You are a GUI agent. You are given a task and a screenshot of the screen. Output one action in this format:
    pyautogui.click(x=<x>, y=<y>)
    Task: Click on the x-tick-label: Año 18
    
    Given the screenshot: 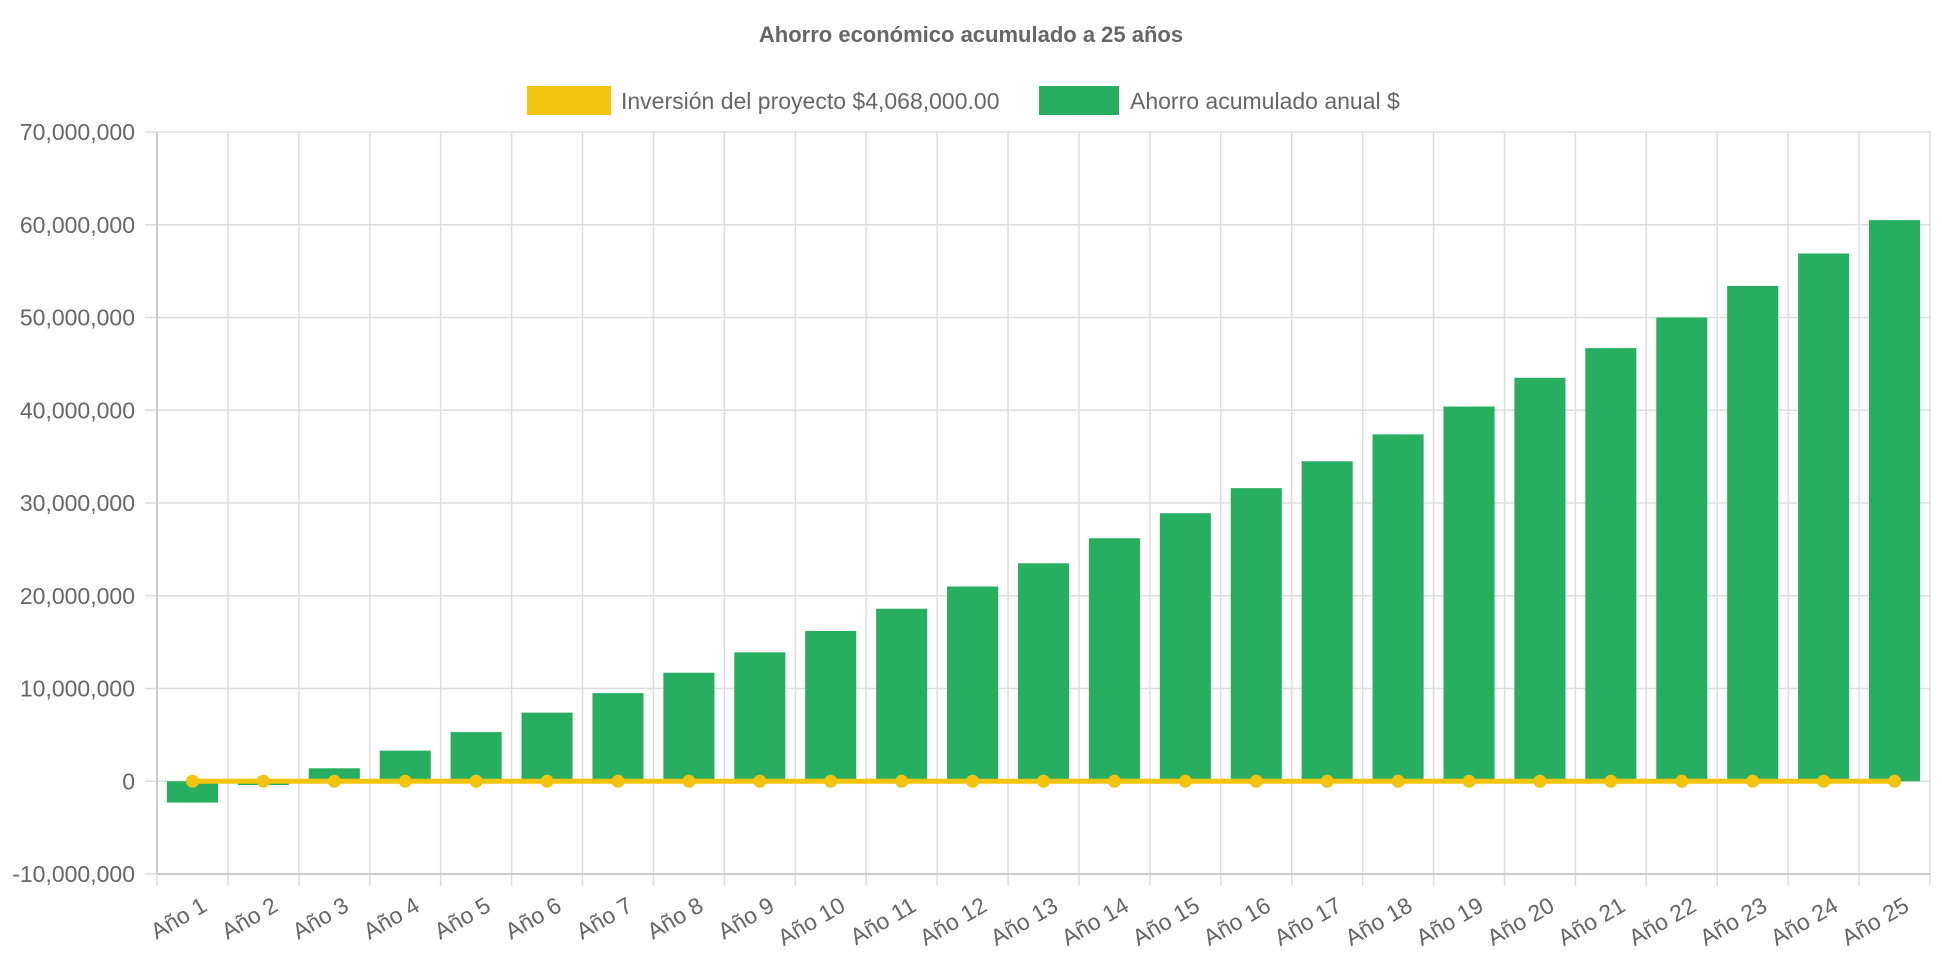 What is the action you would take?
    pyautogui.click(x=1379, y=921)
    